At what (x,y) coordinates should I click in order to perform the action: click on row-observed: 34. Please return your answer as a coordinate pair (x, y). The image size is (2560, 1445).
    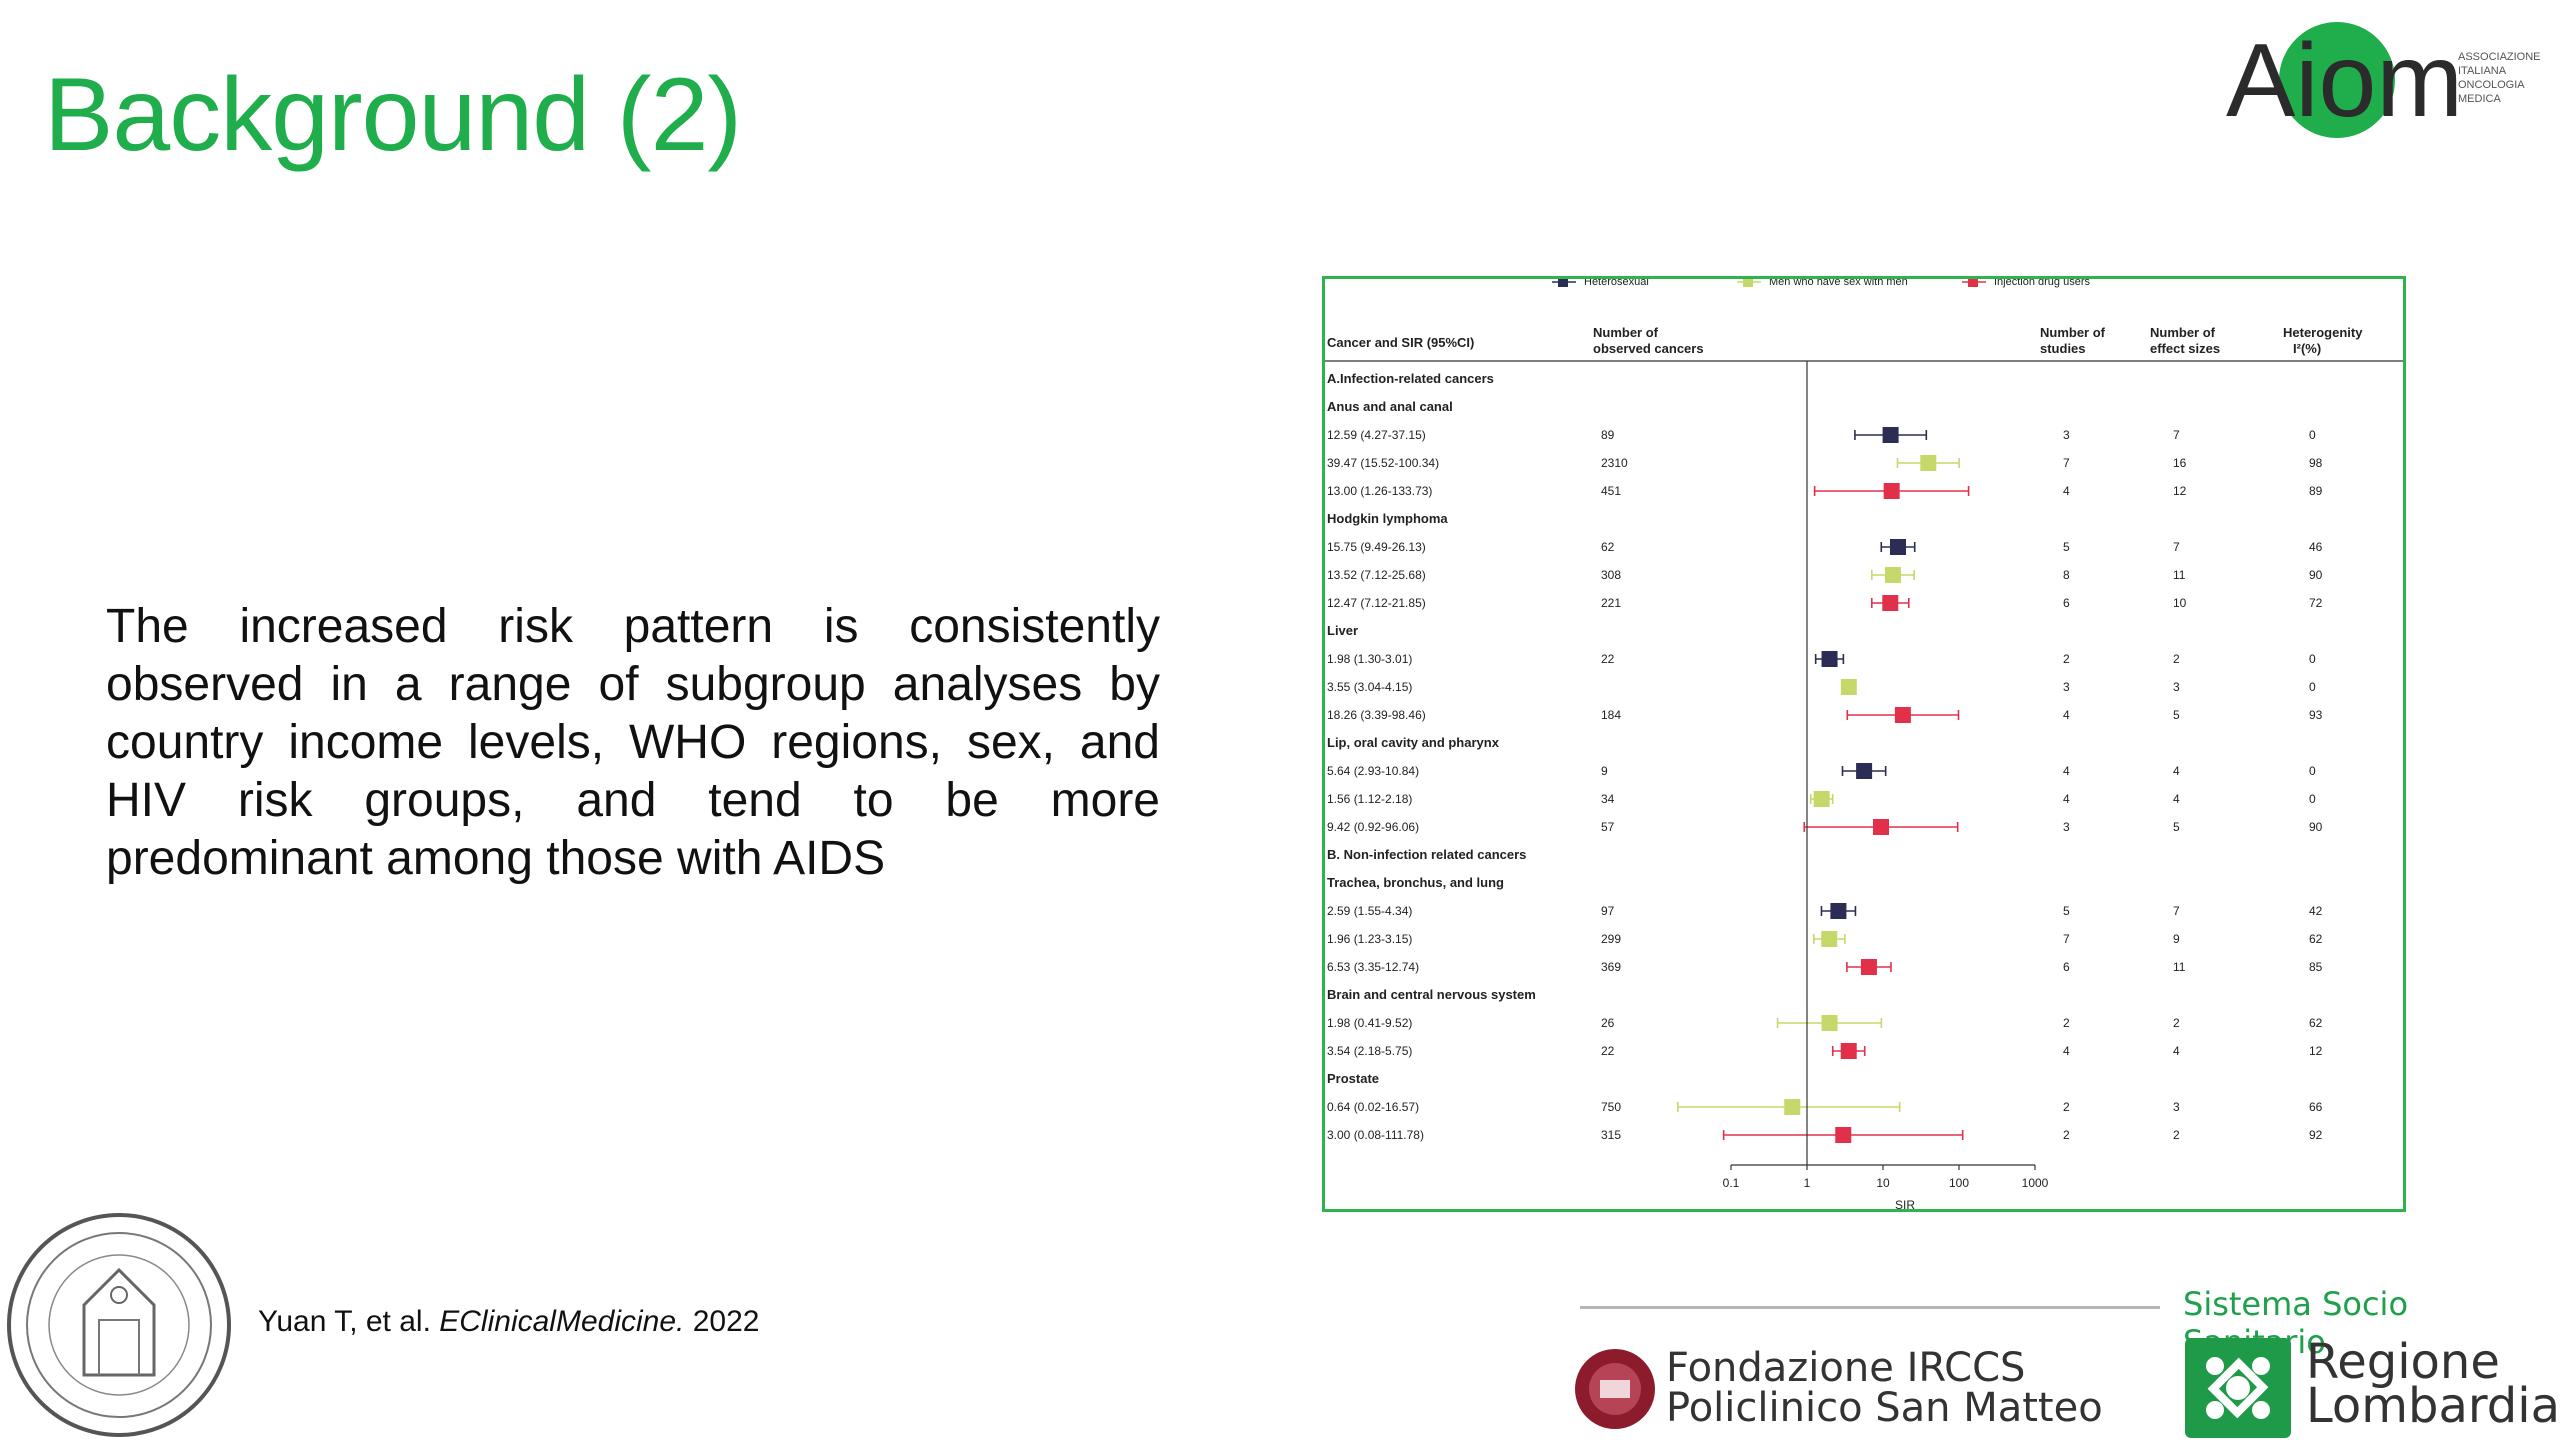
    Looking at the image, I should click on (1608, 799).